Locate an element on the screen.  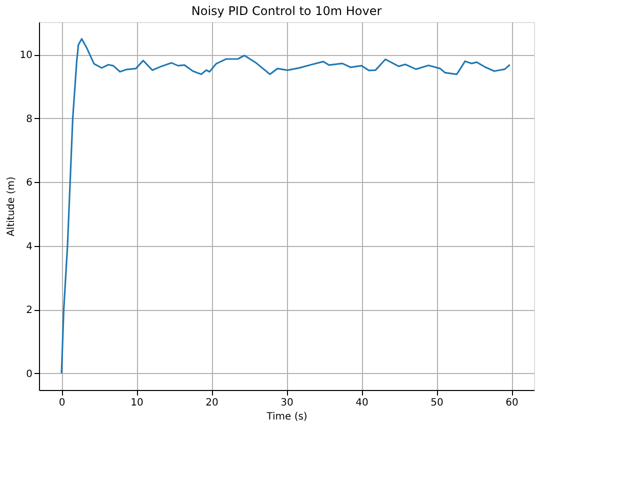
x-tick-label: 20 is located at coordinates (212, 403).